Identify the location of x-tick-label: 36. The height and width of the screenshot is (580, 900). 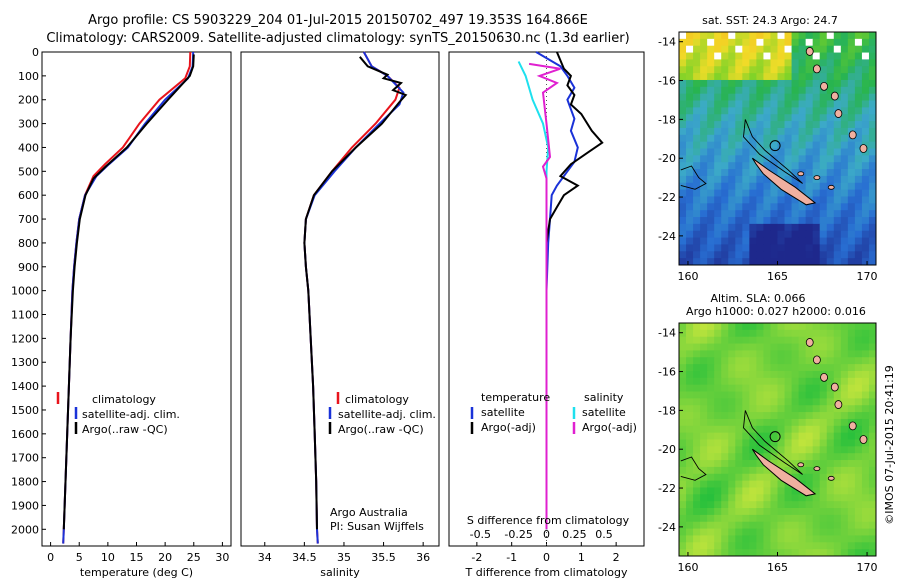
(423, 557).